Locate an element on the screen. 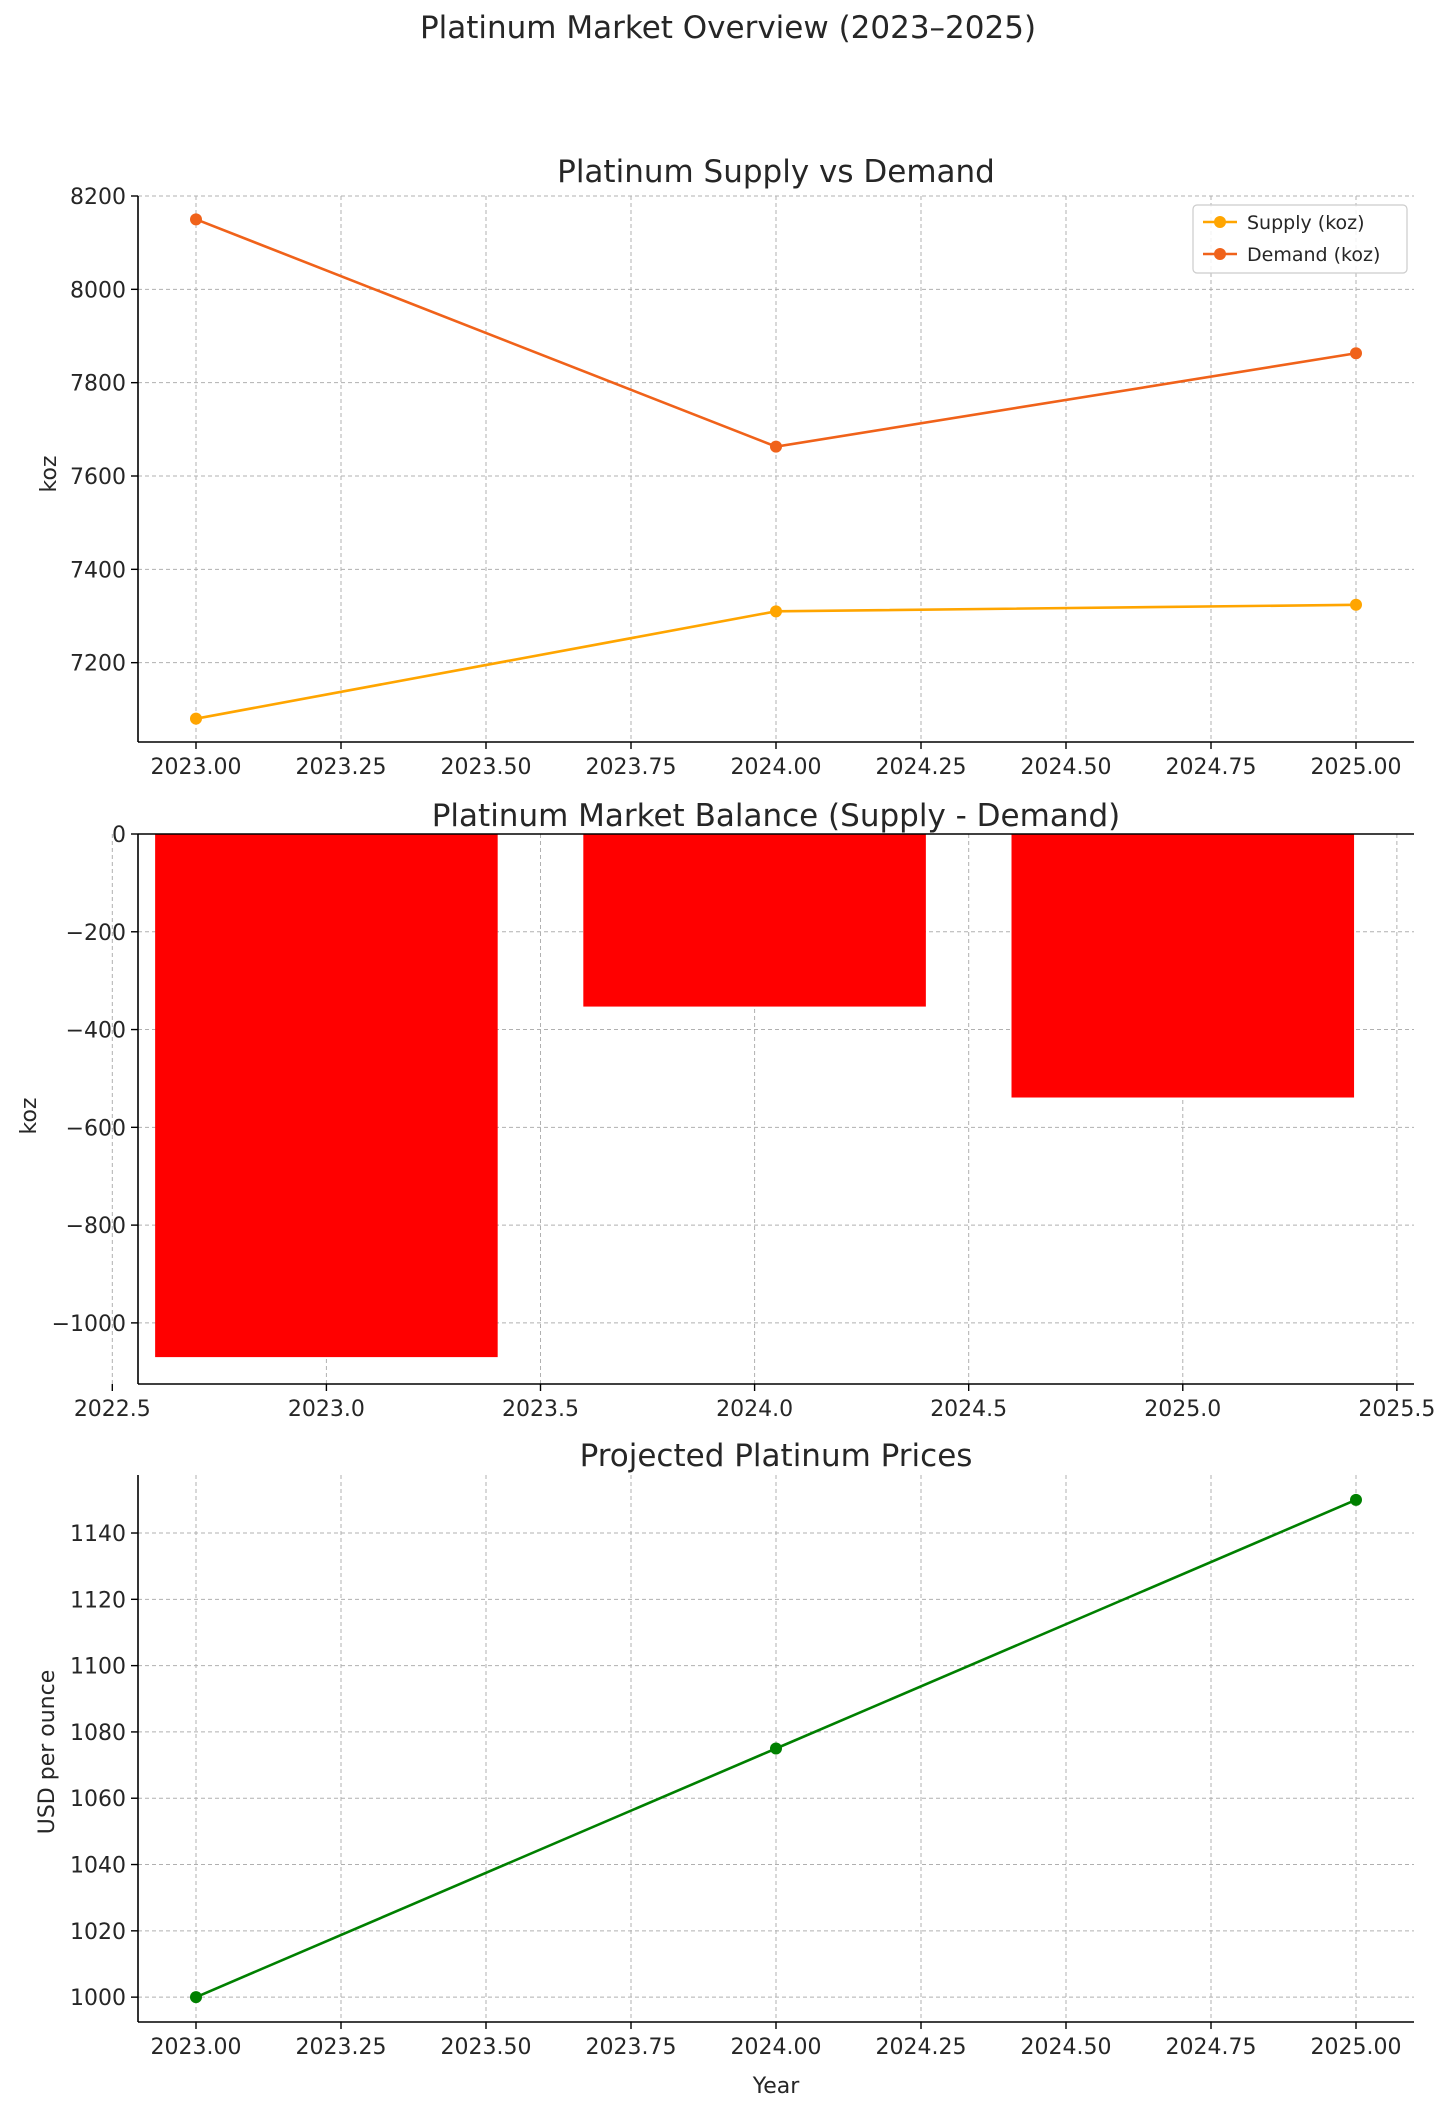 This screenshot has height=2106, width=1456. x-tick-label: 2023.5 is located at coordinates (540, 1409).